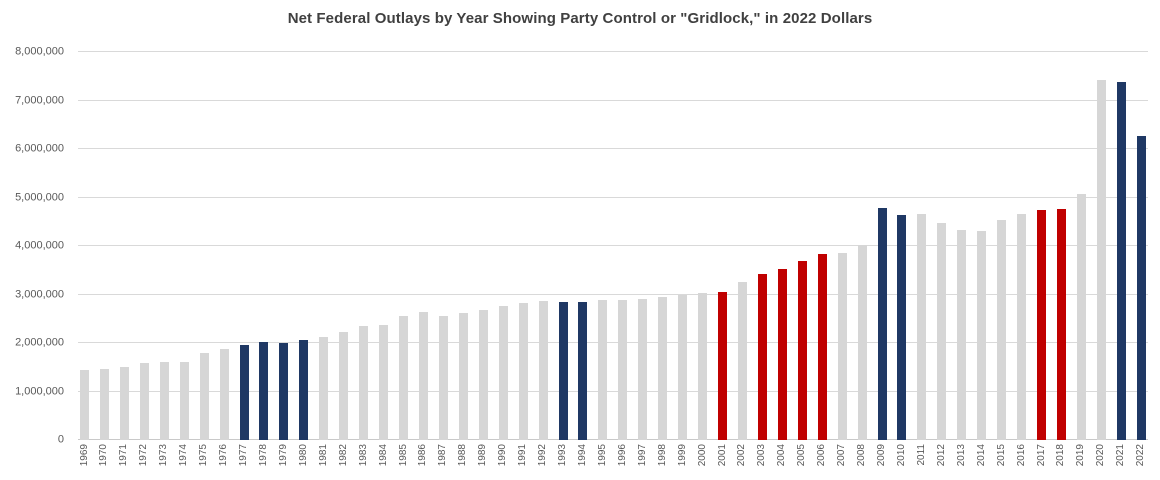 This screenshot has width=1160, height=480. I want to click on x-tick-label: 2013, so click(961, 455).